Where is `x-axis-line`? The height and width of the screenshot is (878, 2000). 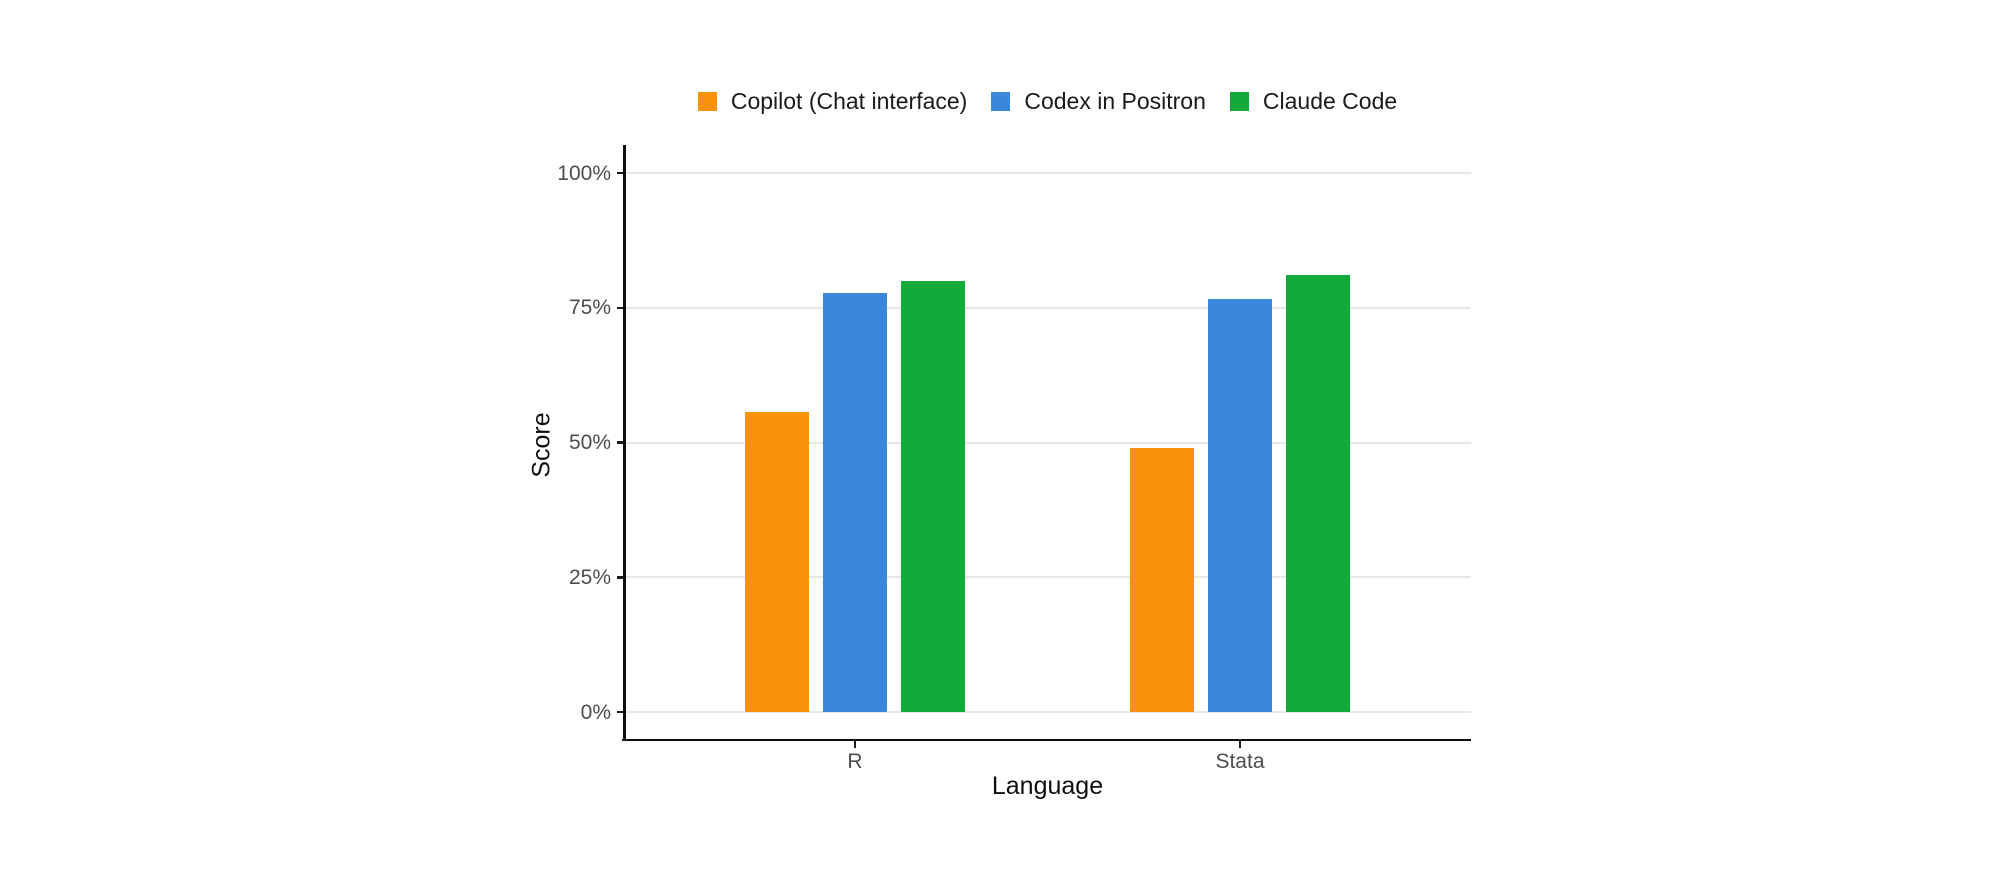 x-axis-line is located at coordinates (1046, 739).